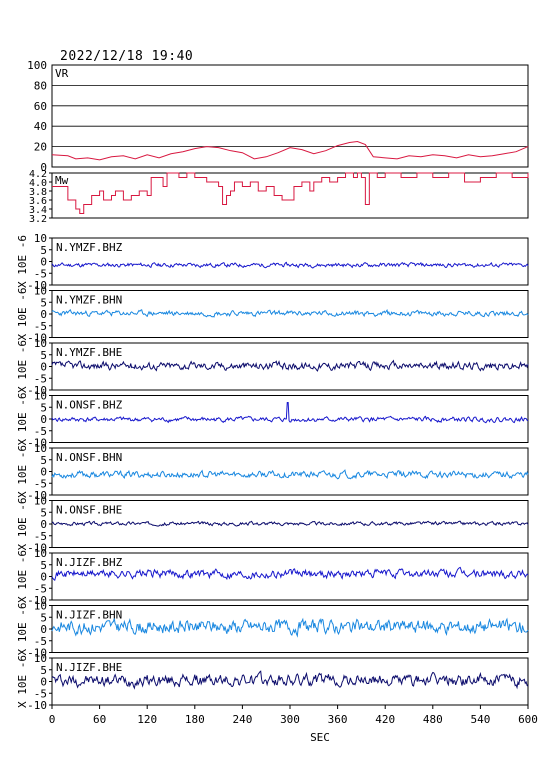 This screenshot has width=554, height=781. Describe the element at coordinates (62, 73) in the screenshot. I see `vr-panel-label: VR` at that location.